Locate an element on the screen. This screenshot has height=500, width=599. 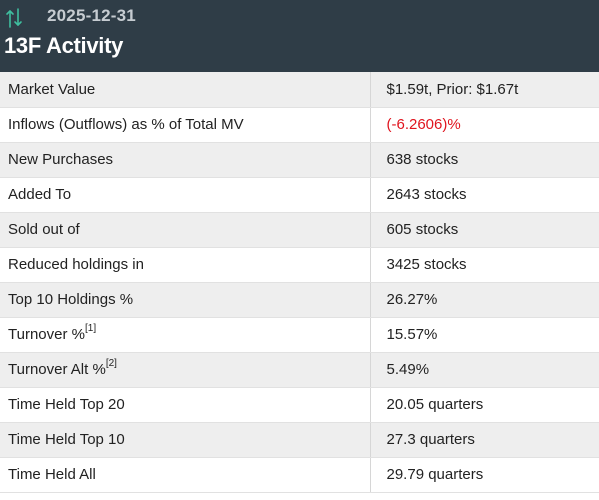
page-title: 13F Activity is located at coordinates (64, 45).